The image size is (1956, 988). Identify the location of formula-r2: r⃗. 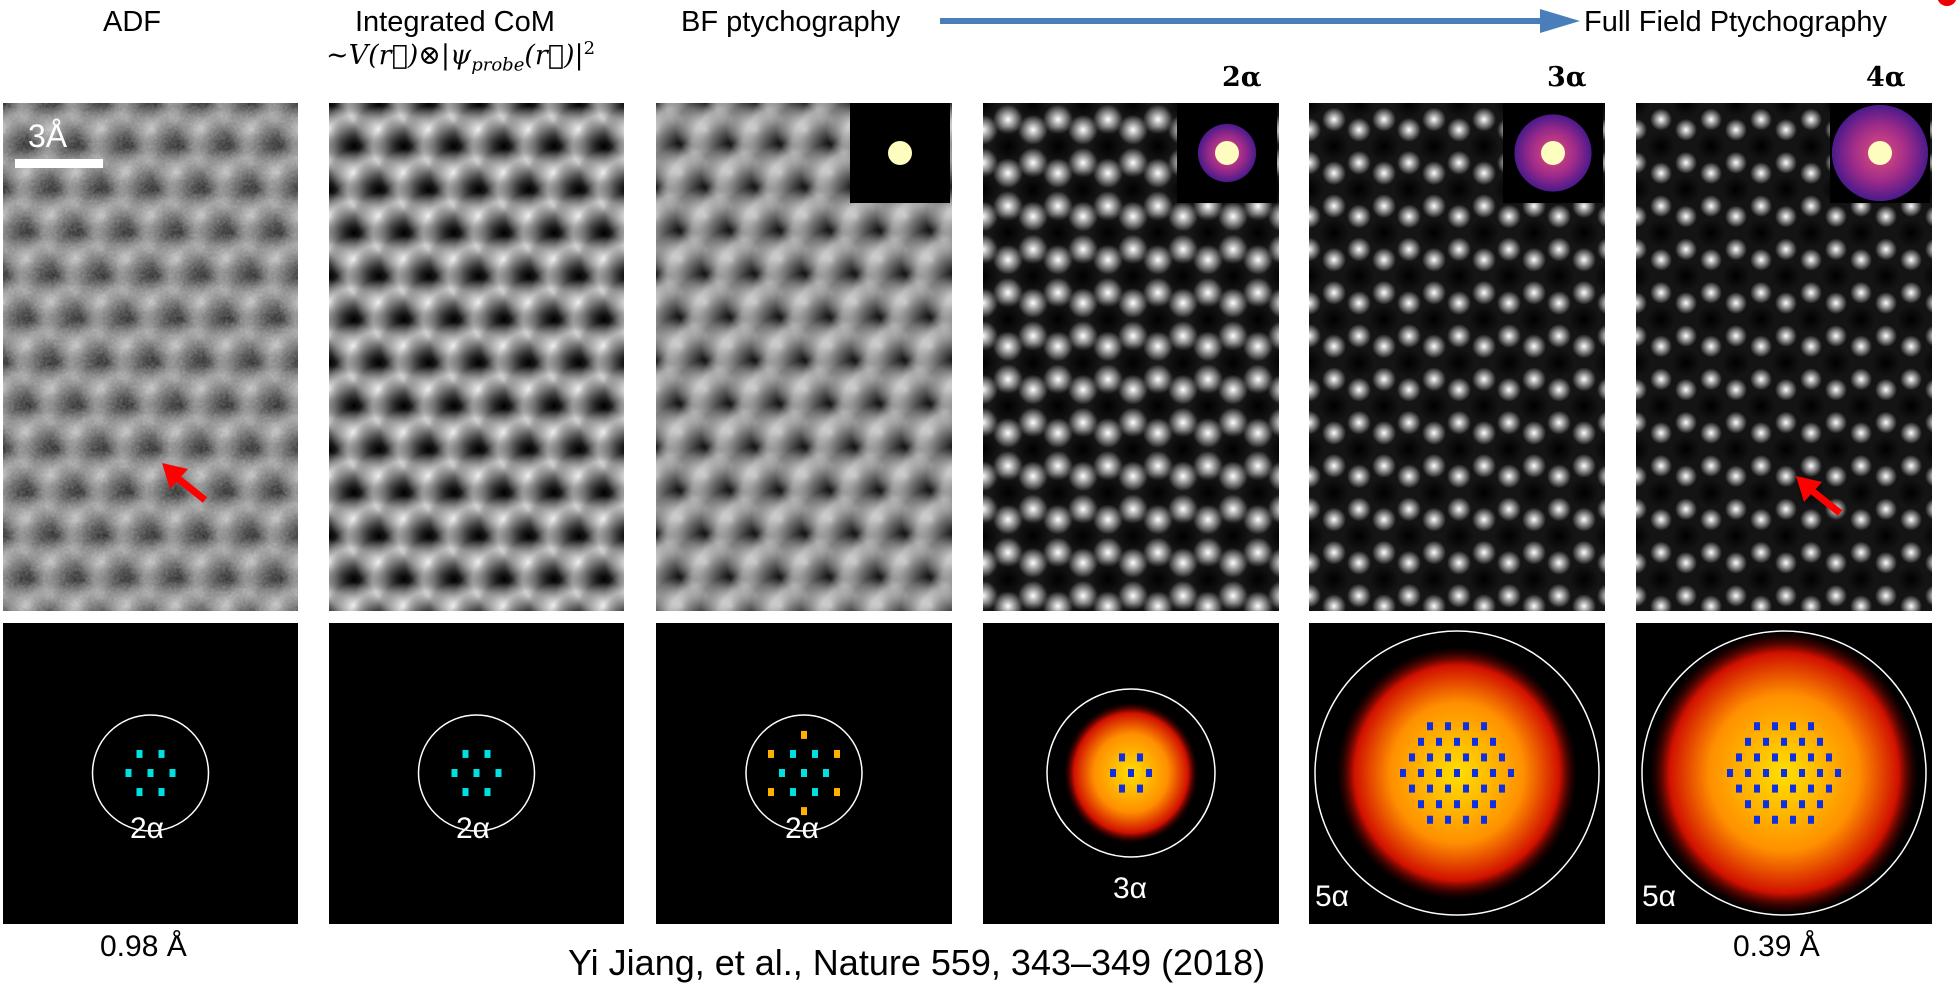
(549, 55).